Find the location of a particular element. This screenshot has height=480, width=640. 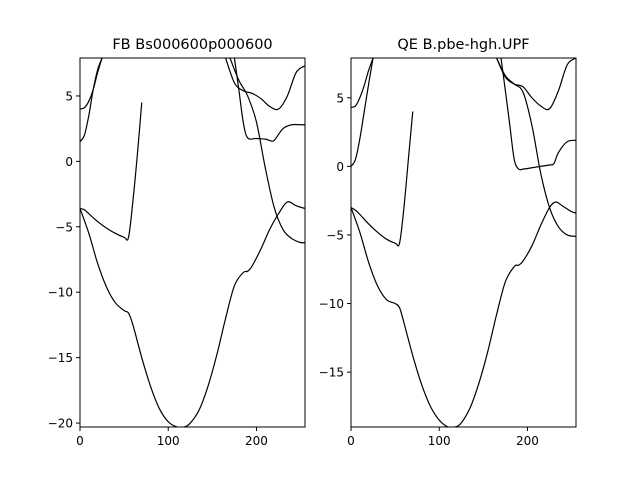

y-axis-fb: 5 0 −5 −10 −15 −20 is located at coordinates (64, 260).